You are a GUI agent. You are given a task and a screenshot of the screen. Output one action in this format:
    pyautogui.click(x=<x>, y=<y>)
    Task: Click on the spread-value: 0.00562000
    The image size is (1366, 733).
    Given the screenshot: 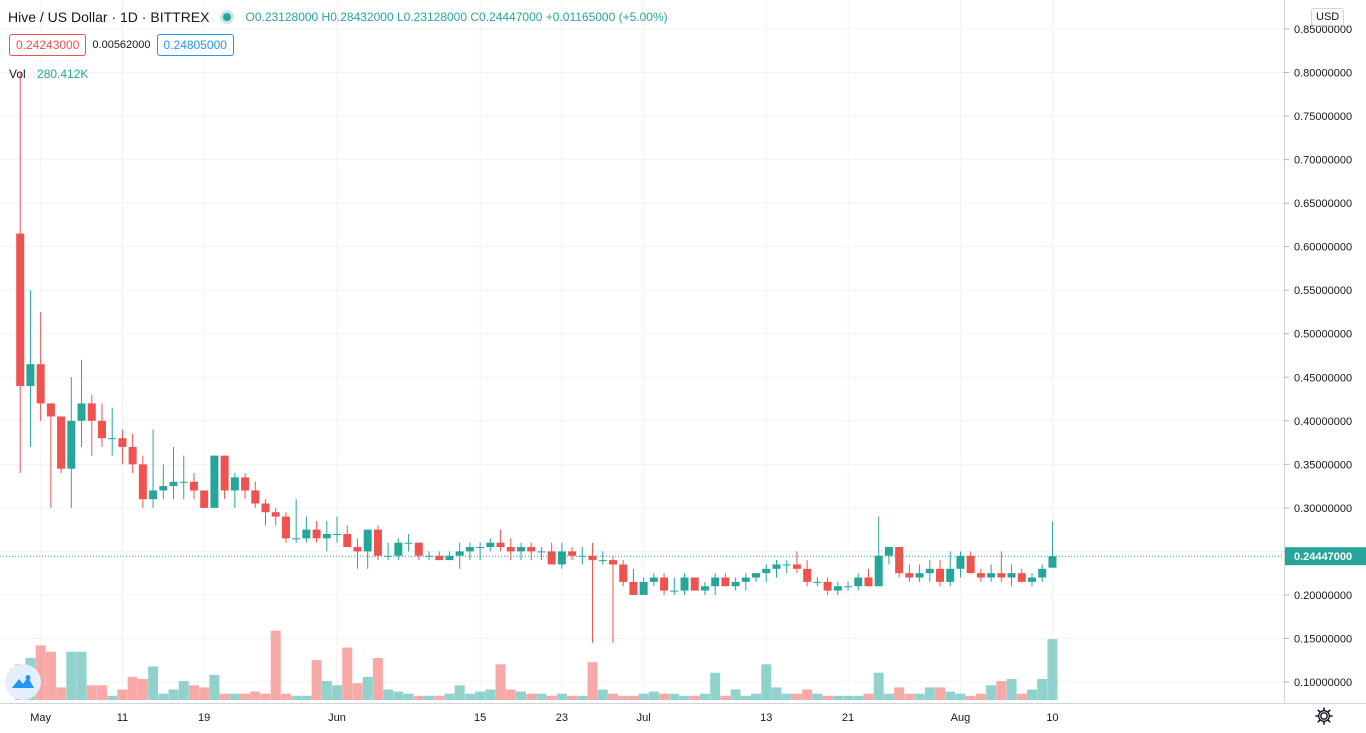 What is the action you would take?
    pyautogui.click(x=121, y=45)
    